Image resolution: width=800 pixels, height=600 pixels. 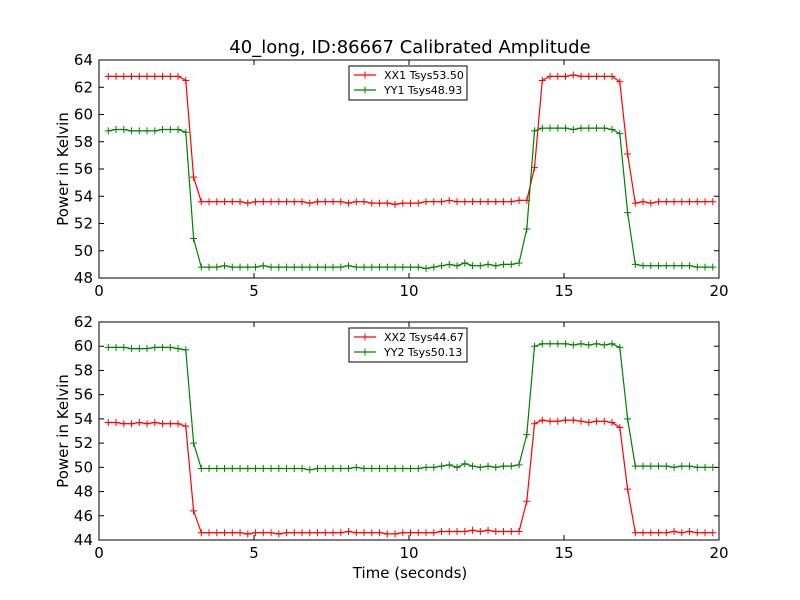 I want to click on series-line, so click(x=410, y=477).